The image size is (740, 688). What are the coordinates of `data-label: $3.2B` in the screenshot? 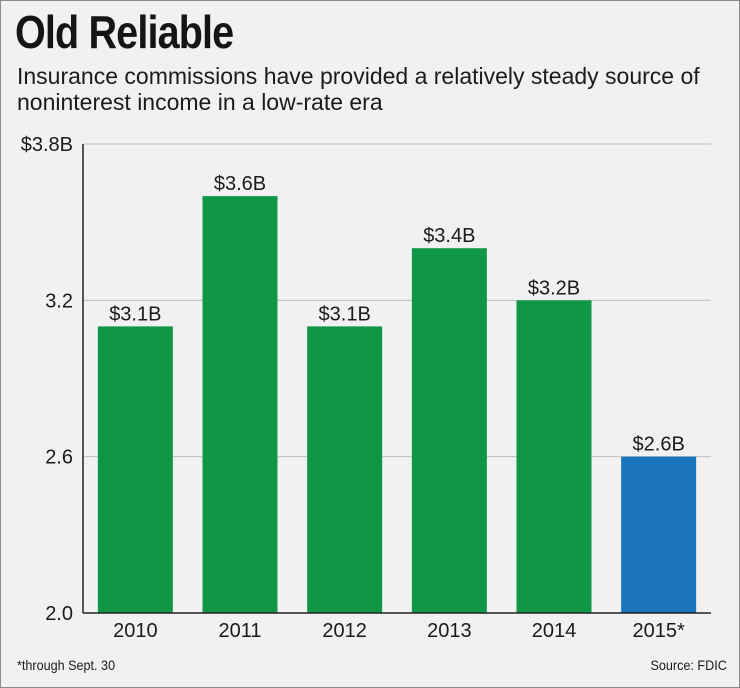 It's located at (554, 288).